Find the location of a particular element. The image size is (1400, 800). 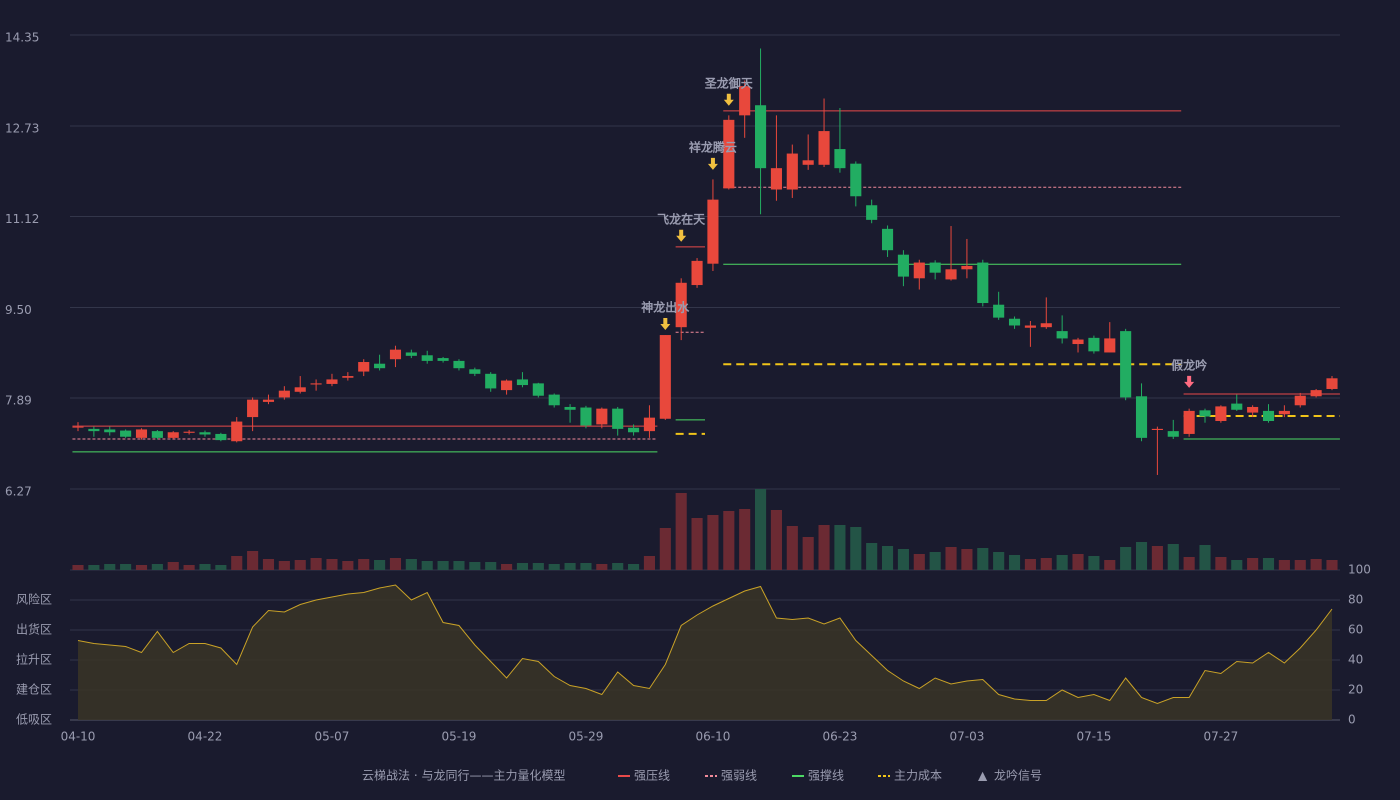

y-tick-label: 12.73 is located at coordinates (22, 129).